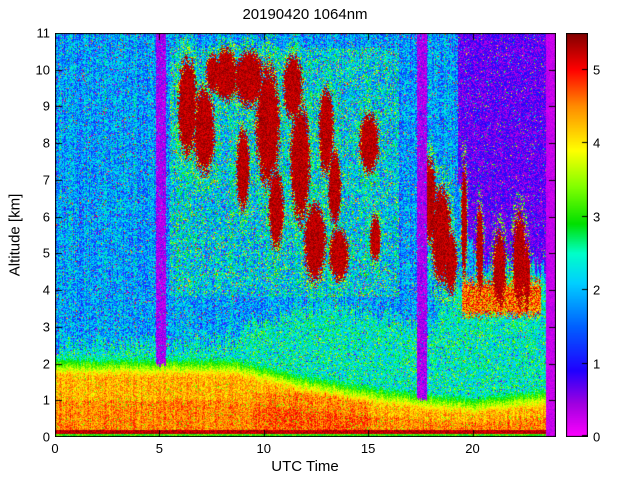  Describe the element at coordinates (46, 106) in the screenshot. I see `y-tick-label: 9` at that location.